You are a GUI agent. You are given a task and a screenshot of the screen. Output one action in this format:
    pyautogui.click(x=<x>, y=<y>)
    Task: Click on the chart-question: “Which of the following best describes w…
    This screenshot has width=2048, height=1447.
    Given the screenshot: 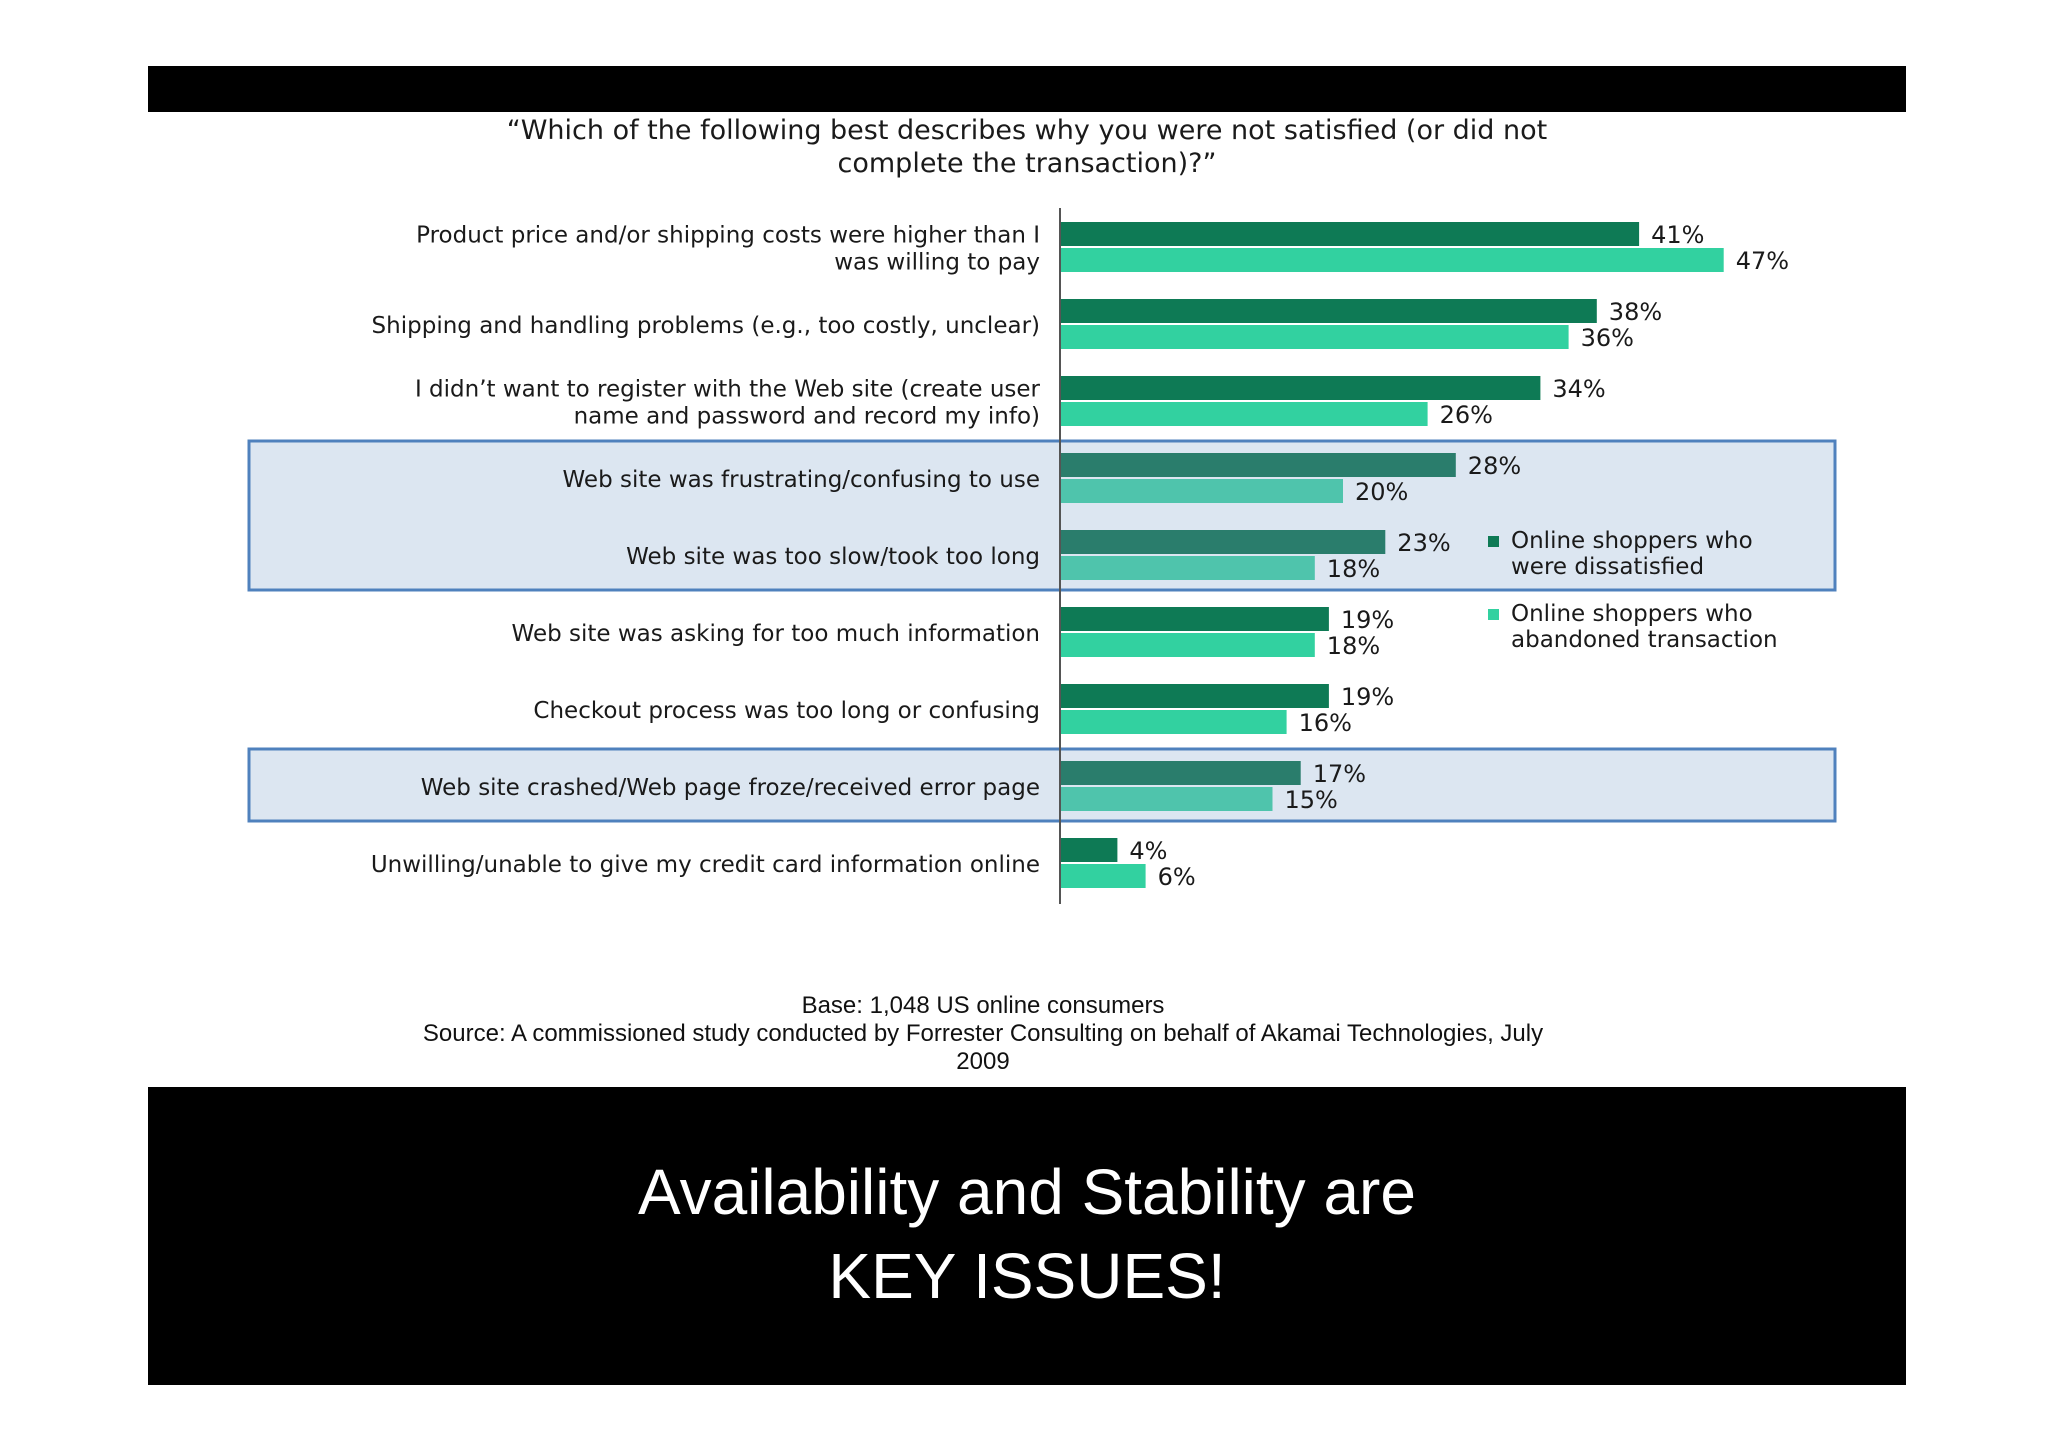 What is the action you would take?
    pyautogui.click(x=1027, y=147)
    